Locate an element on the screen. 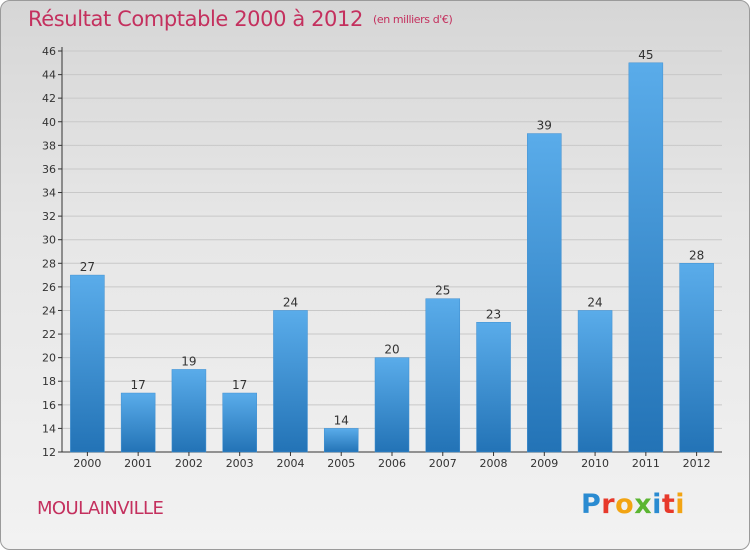 The height and width of the screenshot is (550, 750). y-tick-label: 12 is located at coordinates (49, 452).